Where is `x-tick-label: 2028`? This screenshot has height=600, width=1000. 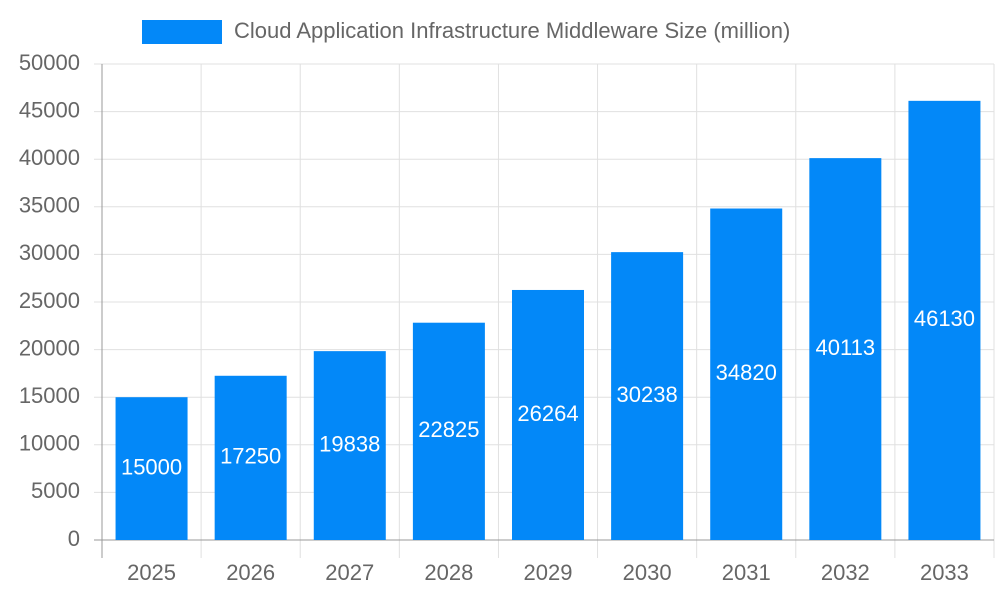 x-tick-label: 2028 is located at coordinates (448, 572).